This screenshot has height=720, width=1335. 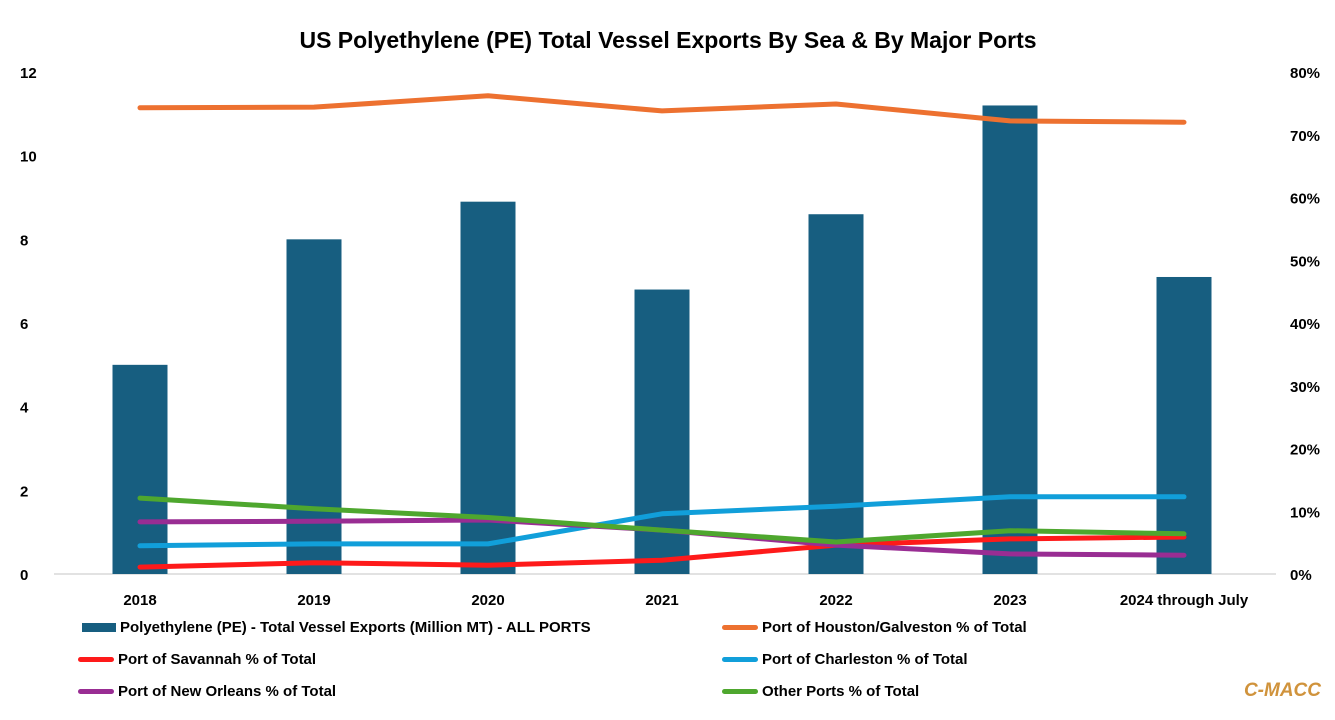 I want to click on legend-item-savannah: Port of Savannah % of Total, so click(x=197, y=659).